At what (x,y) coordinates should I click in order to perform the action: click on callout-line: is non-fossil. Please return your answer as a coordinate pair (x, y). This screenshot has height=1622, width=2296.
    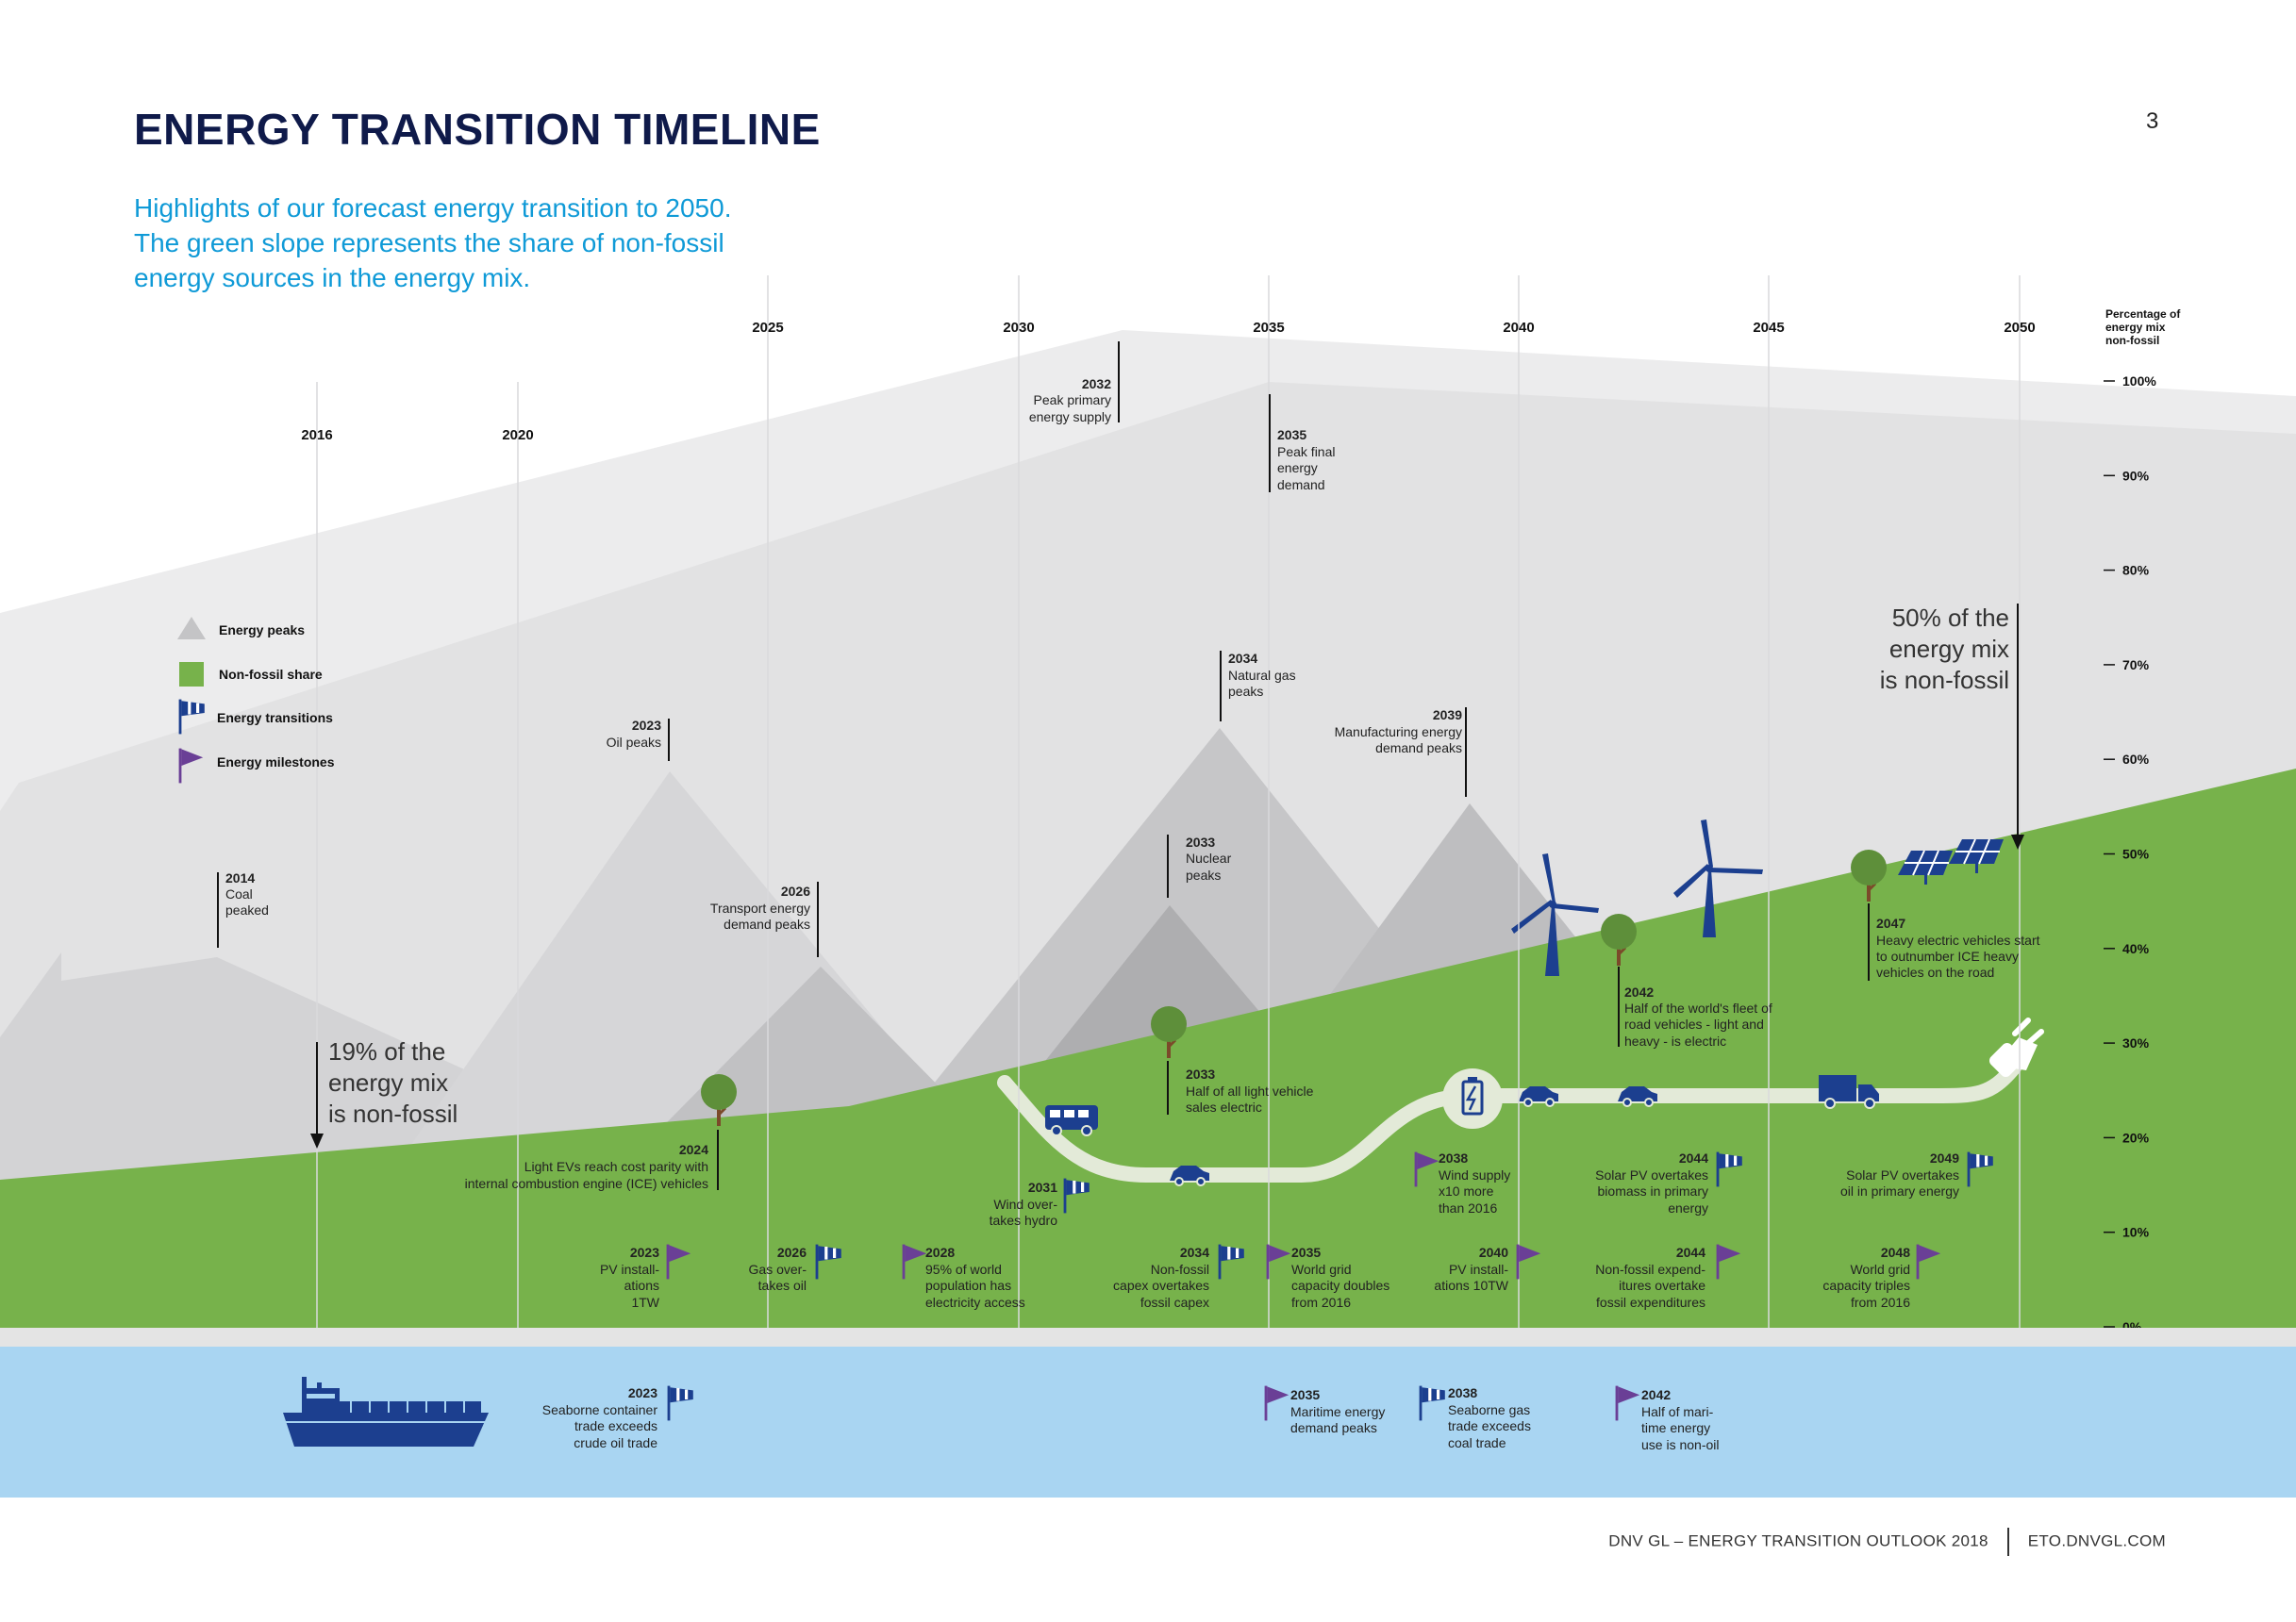
    Looking at the image, I should click on (1944, 680).